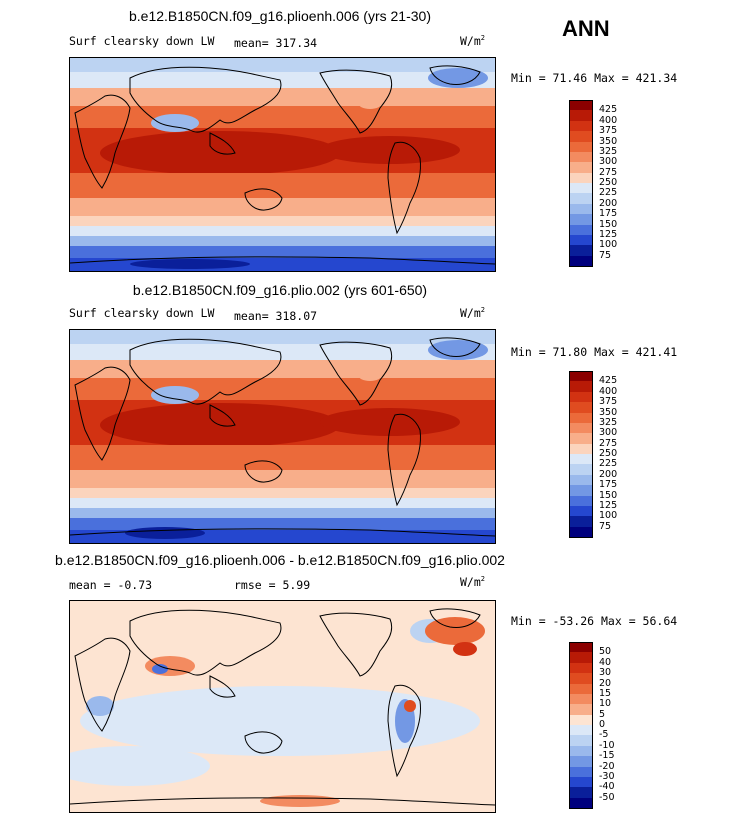 Image resolution: width=733 pixels, height=824 pixels. What do you see at coordinates (602, 724) in the screenshot?
I see `colorbar-tick-label: 0` at bounding box center [602, 724].